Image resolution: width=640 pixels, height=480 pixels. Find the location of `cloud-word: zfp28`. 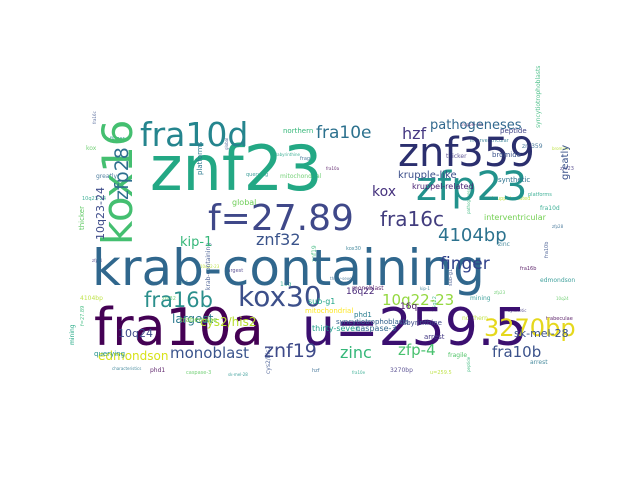

cloud-word: zfp28 is located at coordinates (122, 173).